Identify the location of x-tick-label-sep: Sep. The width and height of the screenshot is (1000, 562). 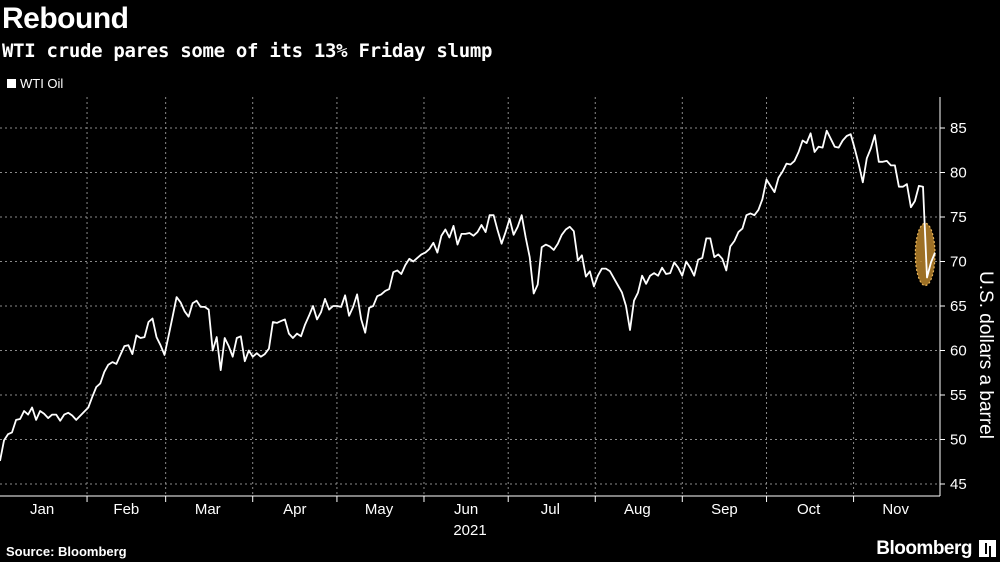
(724, 509).